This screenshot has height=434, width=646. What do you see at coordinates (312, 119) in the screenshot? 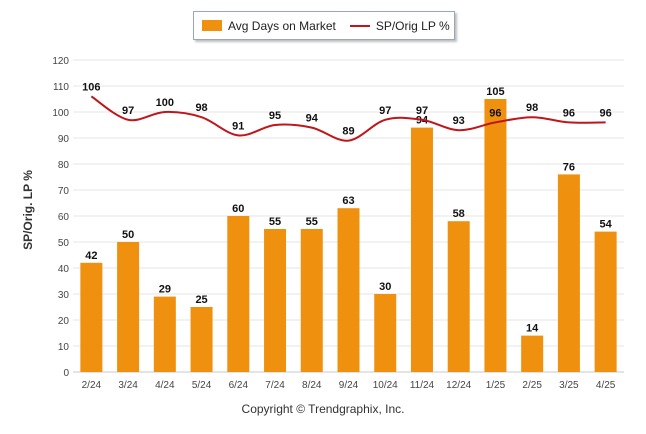
I see `line-value-label: 94` at bounding box center [312, 119].